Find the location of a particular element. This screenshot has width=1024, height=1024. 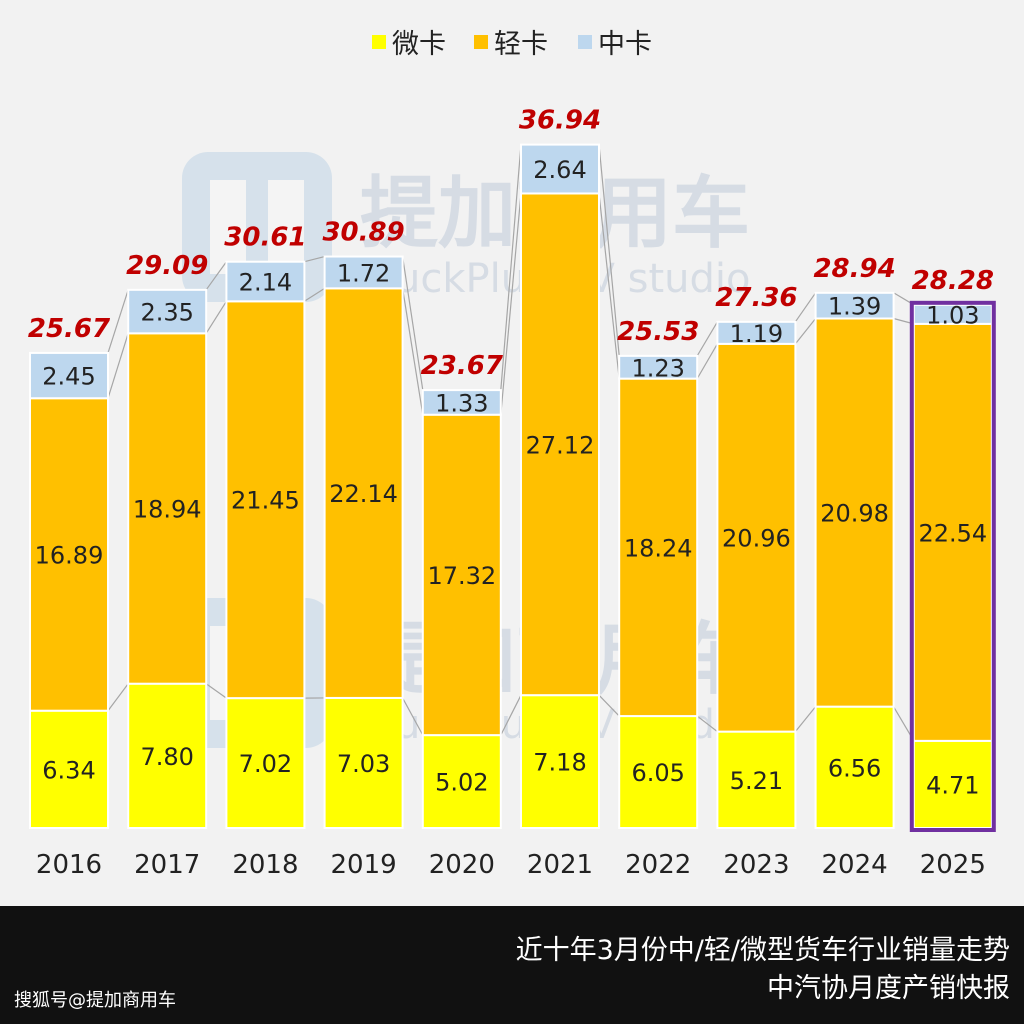

x-tick-label: 2022 is located at coordinates (658, 865).